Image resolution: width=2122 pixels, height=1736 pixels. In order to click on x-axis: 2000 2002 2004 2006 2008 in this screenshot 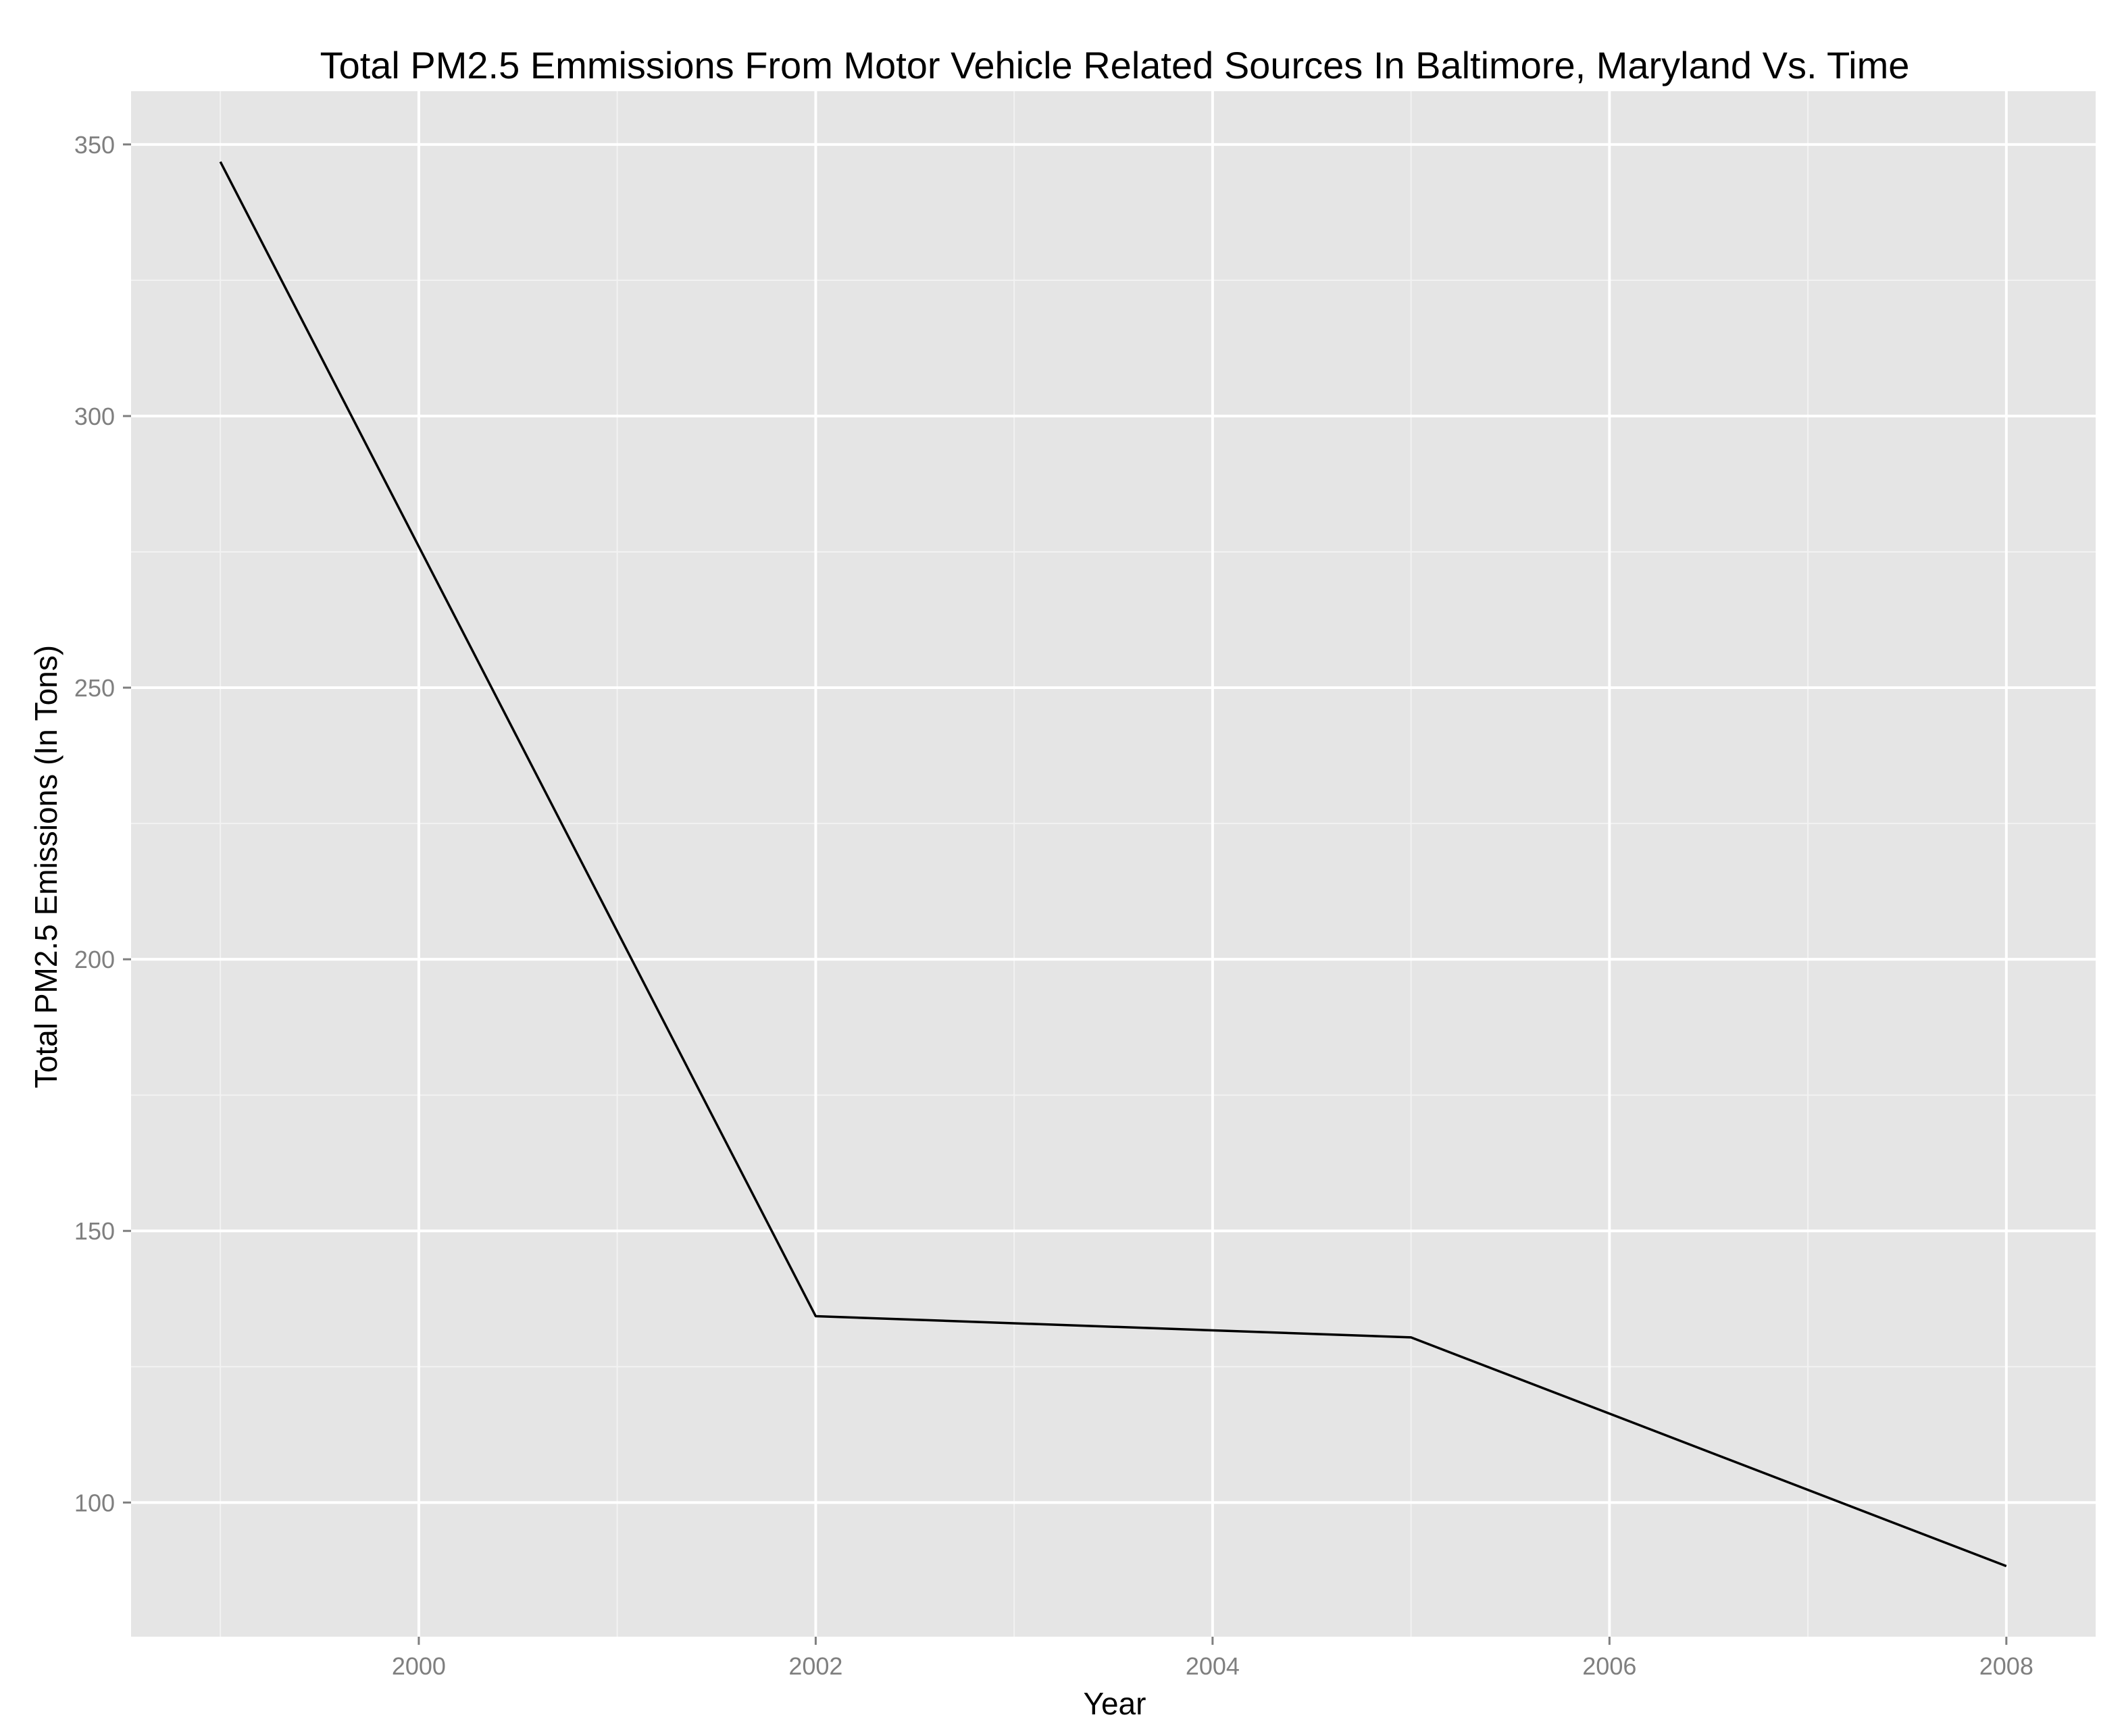, I will do `click(1212, 1658)`.